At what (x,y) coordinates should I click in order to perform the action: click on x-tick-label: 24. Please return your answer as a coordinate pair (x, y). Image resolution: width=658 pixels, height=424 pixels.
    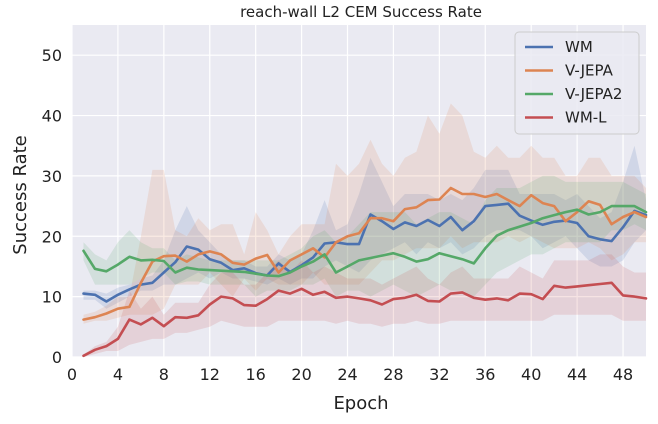
    Looking at the image, I should click on (347, 374).